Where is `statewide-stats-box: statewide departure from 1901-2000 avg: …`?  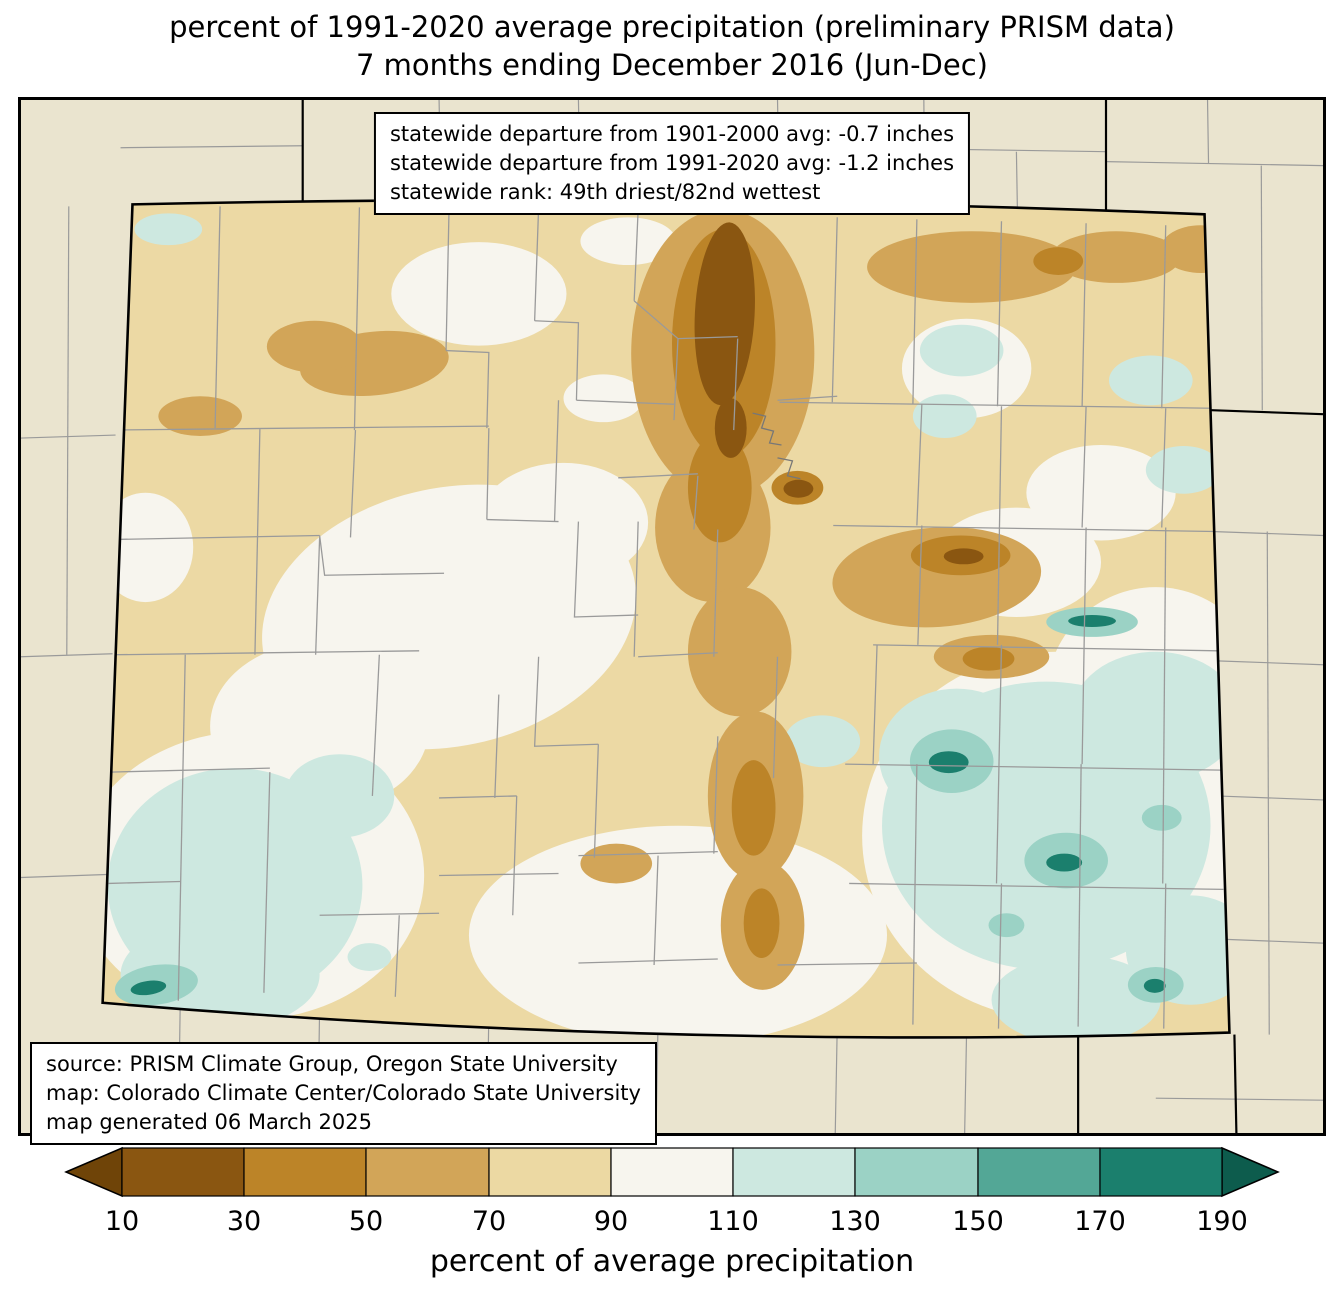
statewide-stats-box: statewide departure from 1901-2000 avg: … is located at coordinates (672, 163).